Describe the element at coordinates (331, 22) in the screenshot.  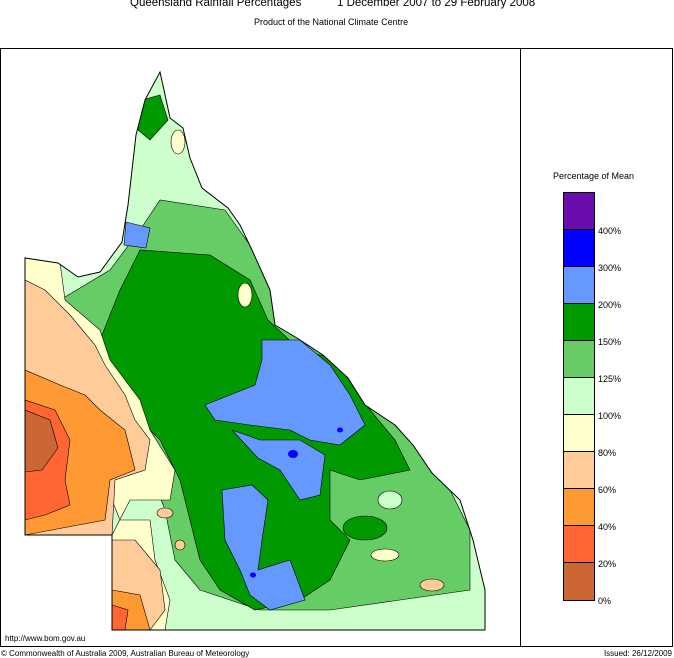
I see `map-subtitle: Product of the National Climate Centre` at that location.